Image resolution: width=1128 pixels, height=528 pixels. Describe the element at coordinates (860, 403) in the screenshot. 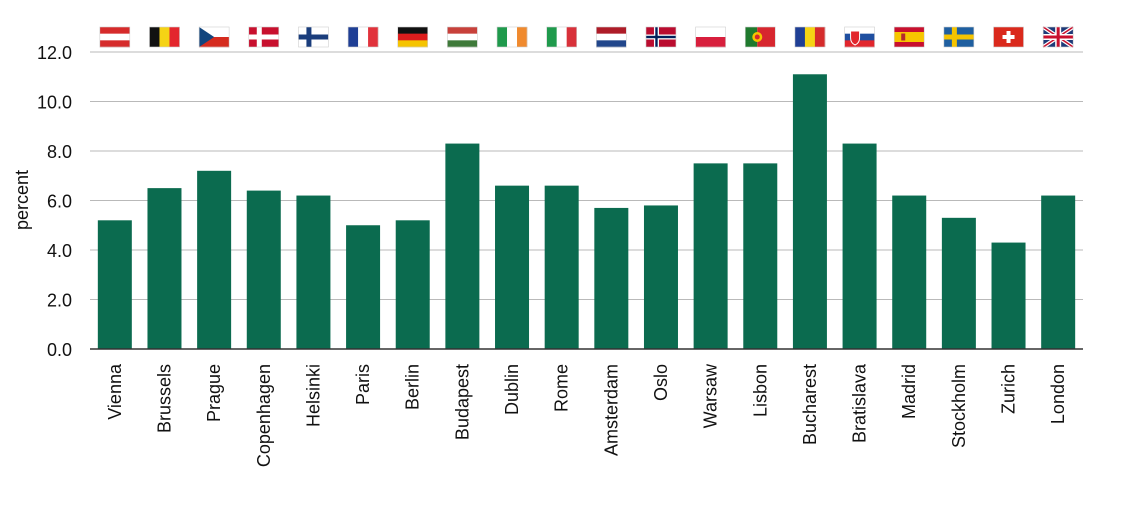

I see `x-tick-label: Bratislava` at that location.